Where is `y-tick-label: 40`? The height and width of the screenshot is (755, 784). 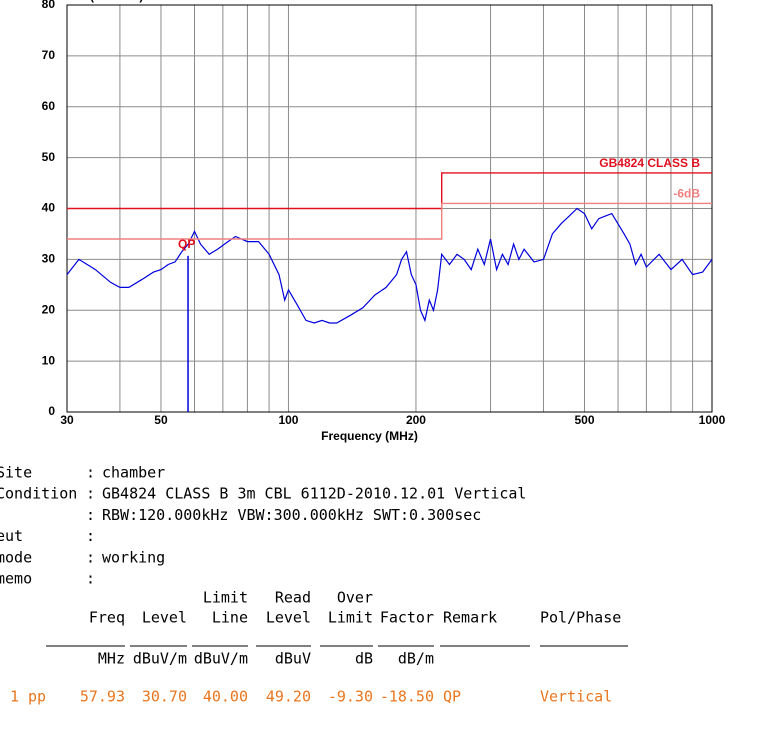
y-tick-label: 40 is located at coordinates (49, 208).